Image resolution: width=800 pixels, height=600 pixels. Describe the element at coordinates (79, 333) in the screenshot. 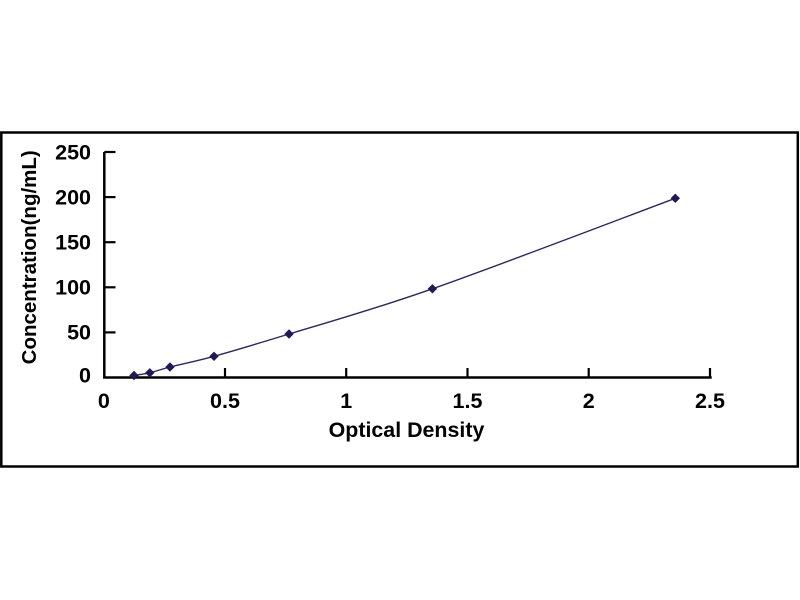

I see `svg-text: 50` at that location.